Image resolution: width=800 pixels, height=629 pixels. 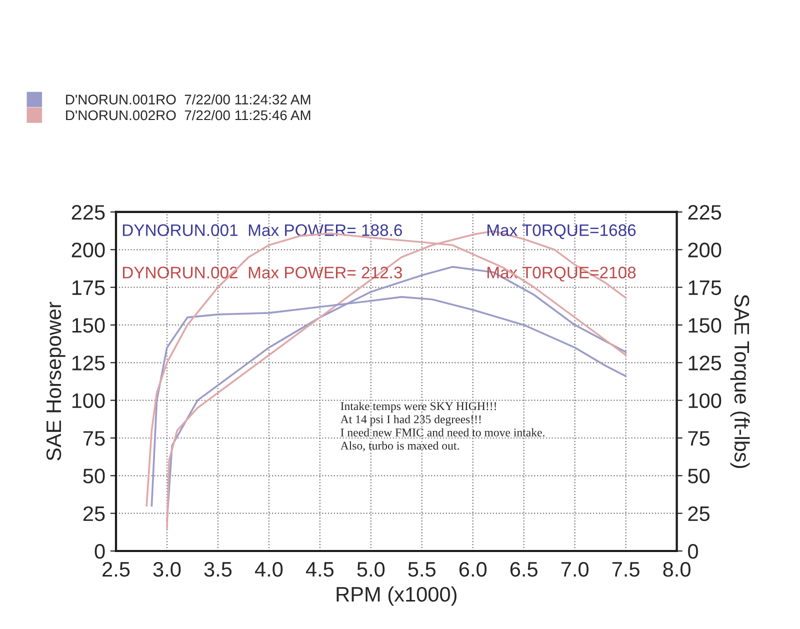 What do you see at coordinates (99, 551) in the screenshot?
I see `y-tick-label: 0` at bounding box center [99, 551].